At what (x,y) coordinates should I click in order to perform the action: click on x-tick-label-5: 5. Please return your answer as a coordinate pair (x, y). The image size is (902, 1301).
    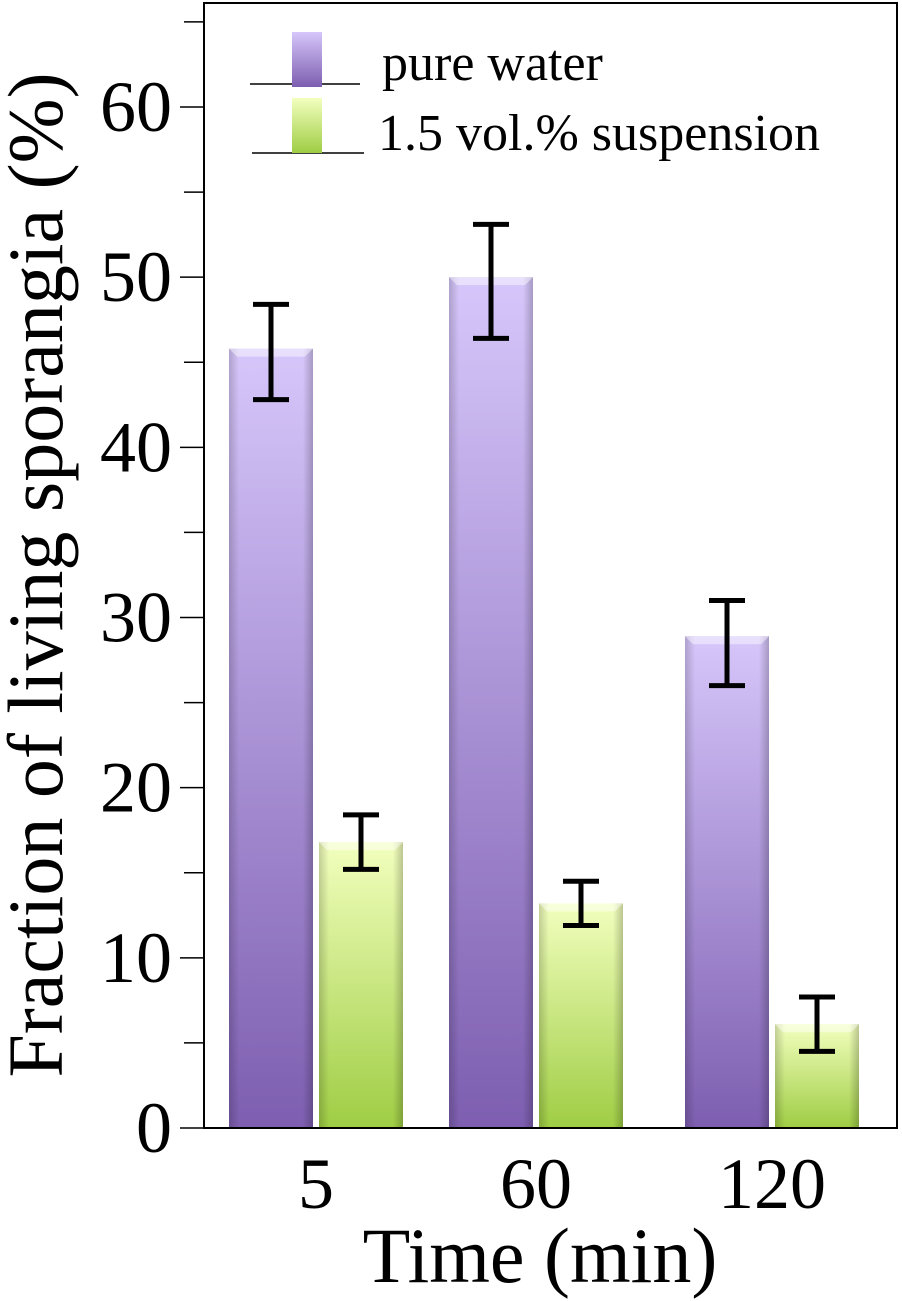
    Looking at the image, I should click on (316, 1184).